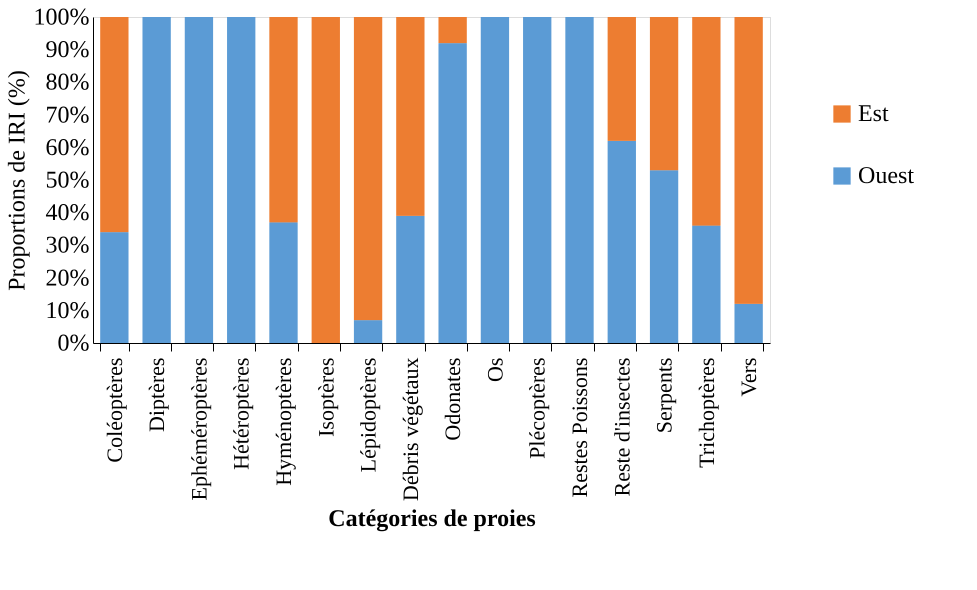 This screenshot has height=590, width=977. I want to click on y-tick-label: 20%, so click(68, 278).